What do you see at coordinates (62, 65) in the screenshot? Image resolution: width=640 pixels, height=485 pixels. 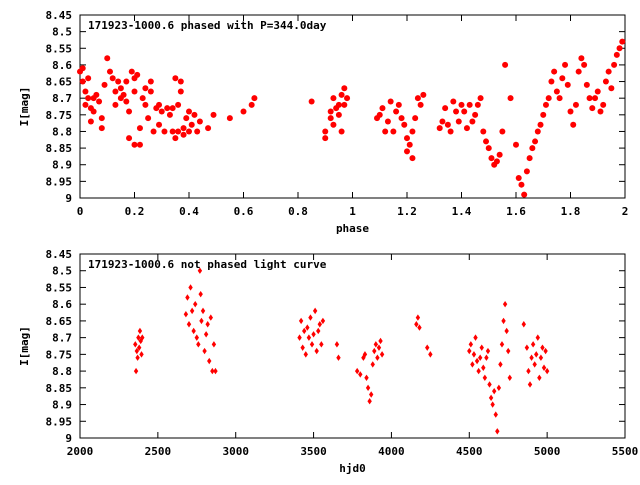 I see `y-tick-label: 8.6` at bounding box center [62, 65].